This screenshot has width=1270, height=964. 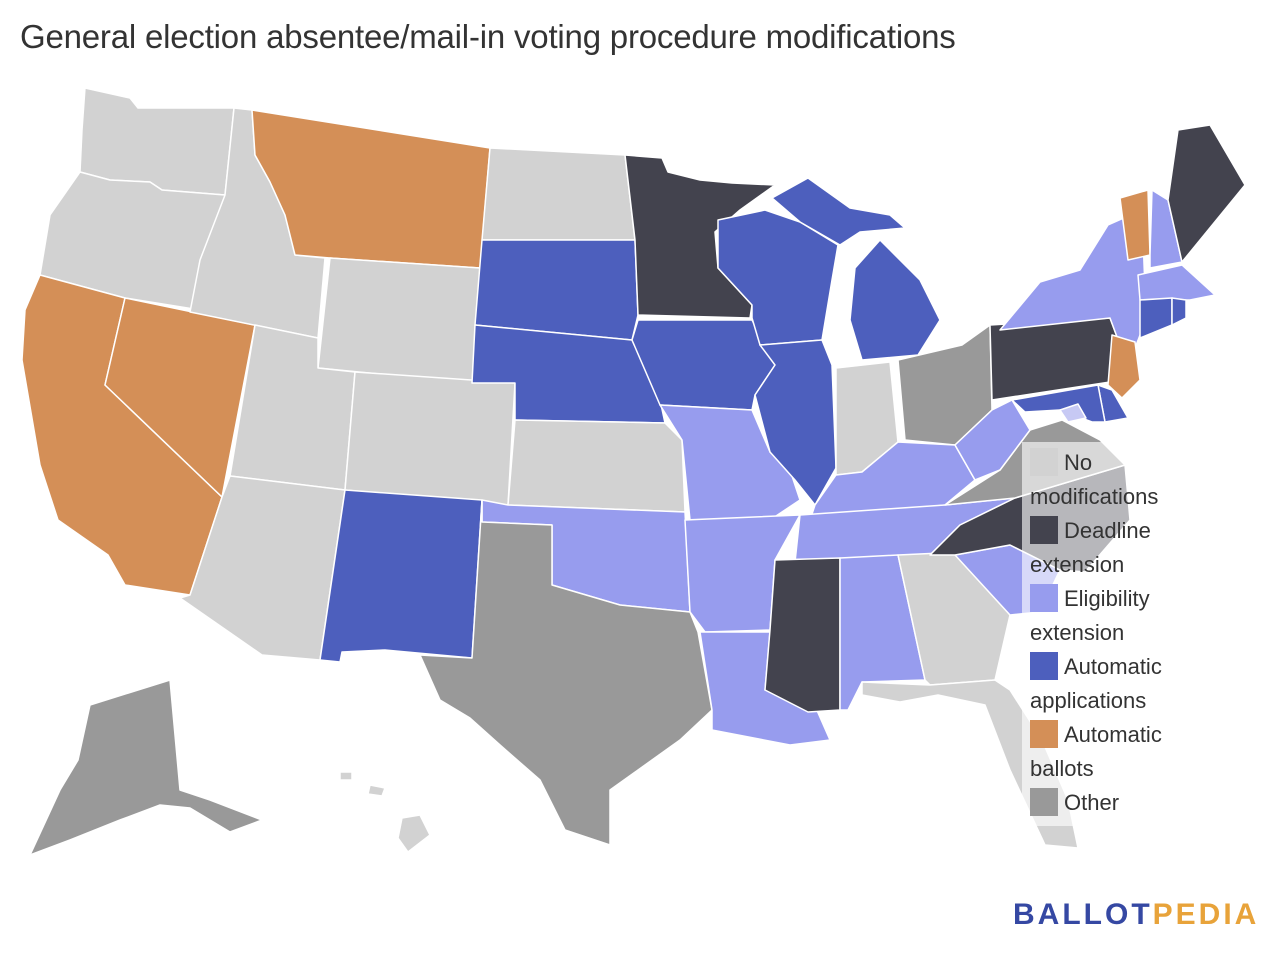 I want to click on state-HI, so click(x=385, y=812).